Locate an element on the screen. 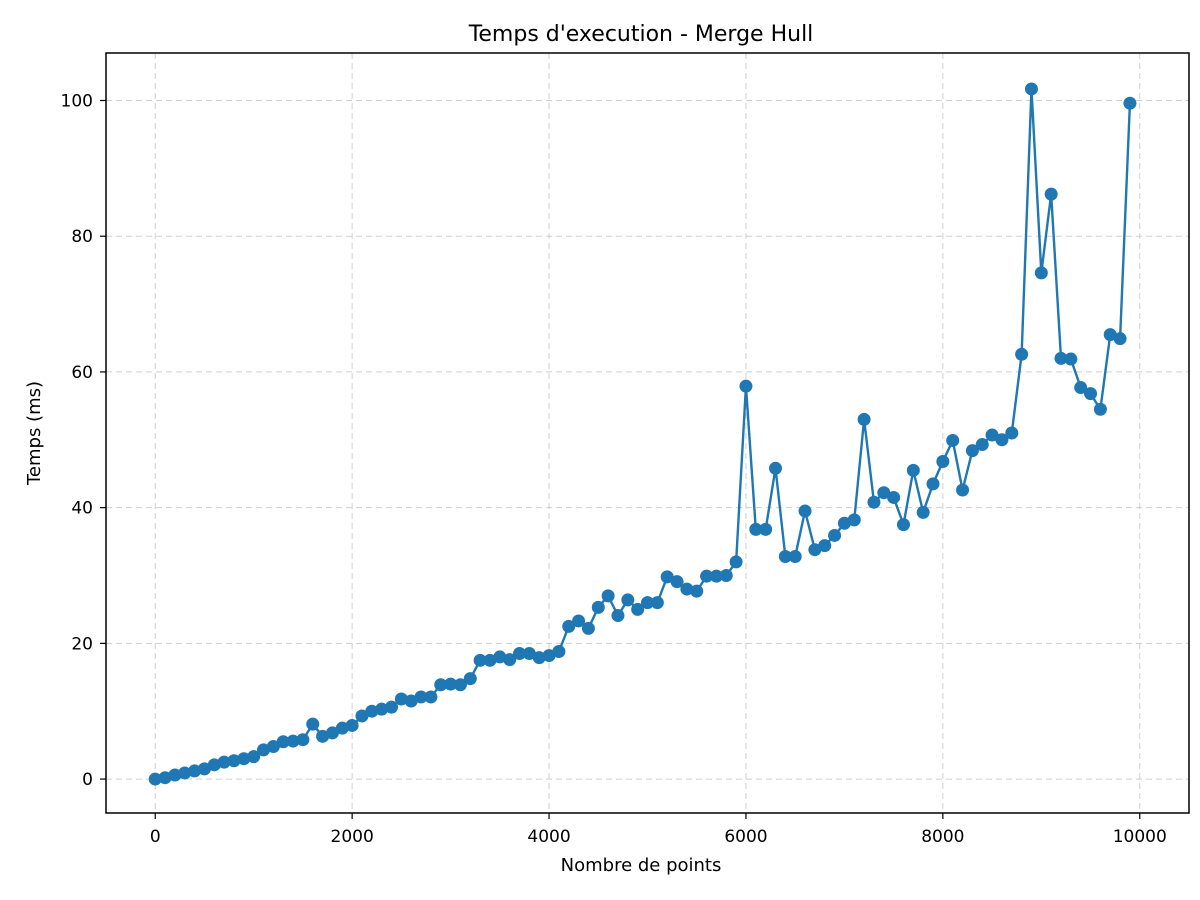 This screenshot has width=1200, height=900. x-axis-ticks: 0 2000 4000 6000 8000 10000 is located at coordinates (658, 830).